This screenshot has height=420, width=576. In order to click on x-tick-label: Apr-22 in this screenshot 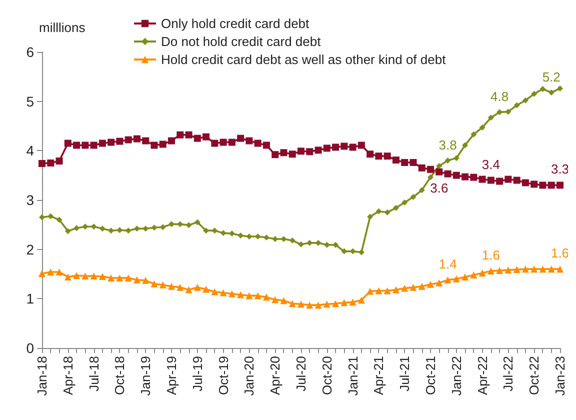, I will do `click(482, 376)`.